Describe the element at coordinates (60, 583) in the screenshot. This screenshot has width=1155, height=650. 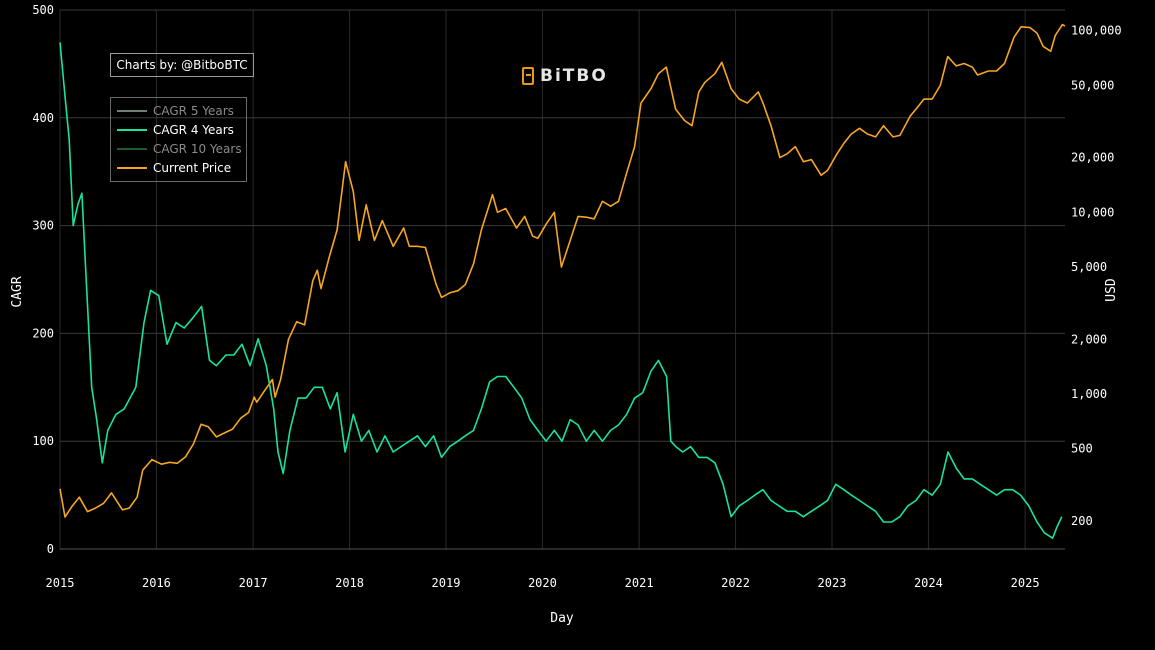
I see `x-tick-label: 2015` at that location.